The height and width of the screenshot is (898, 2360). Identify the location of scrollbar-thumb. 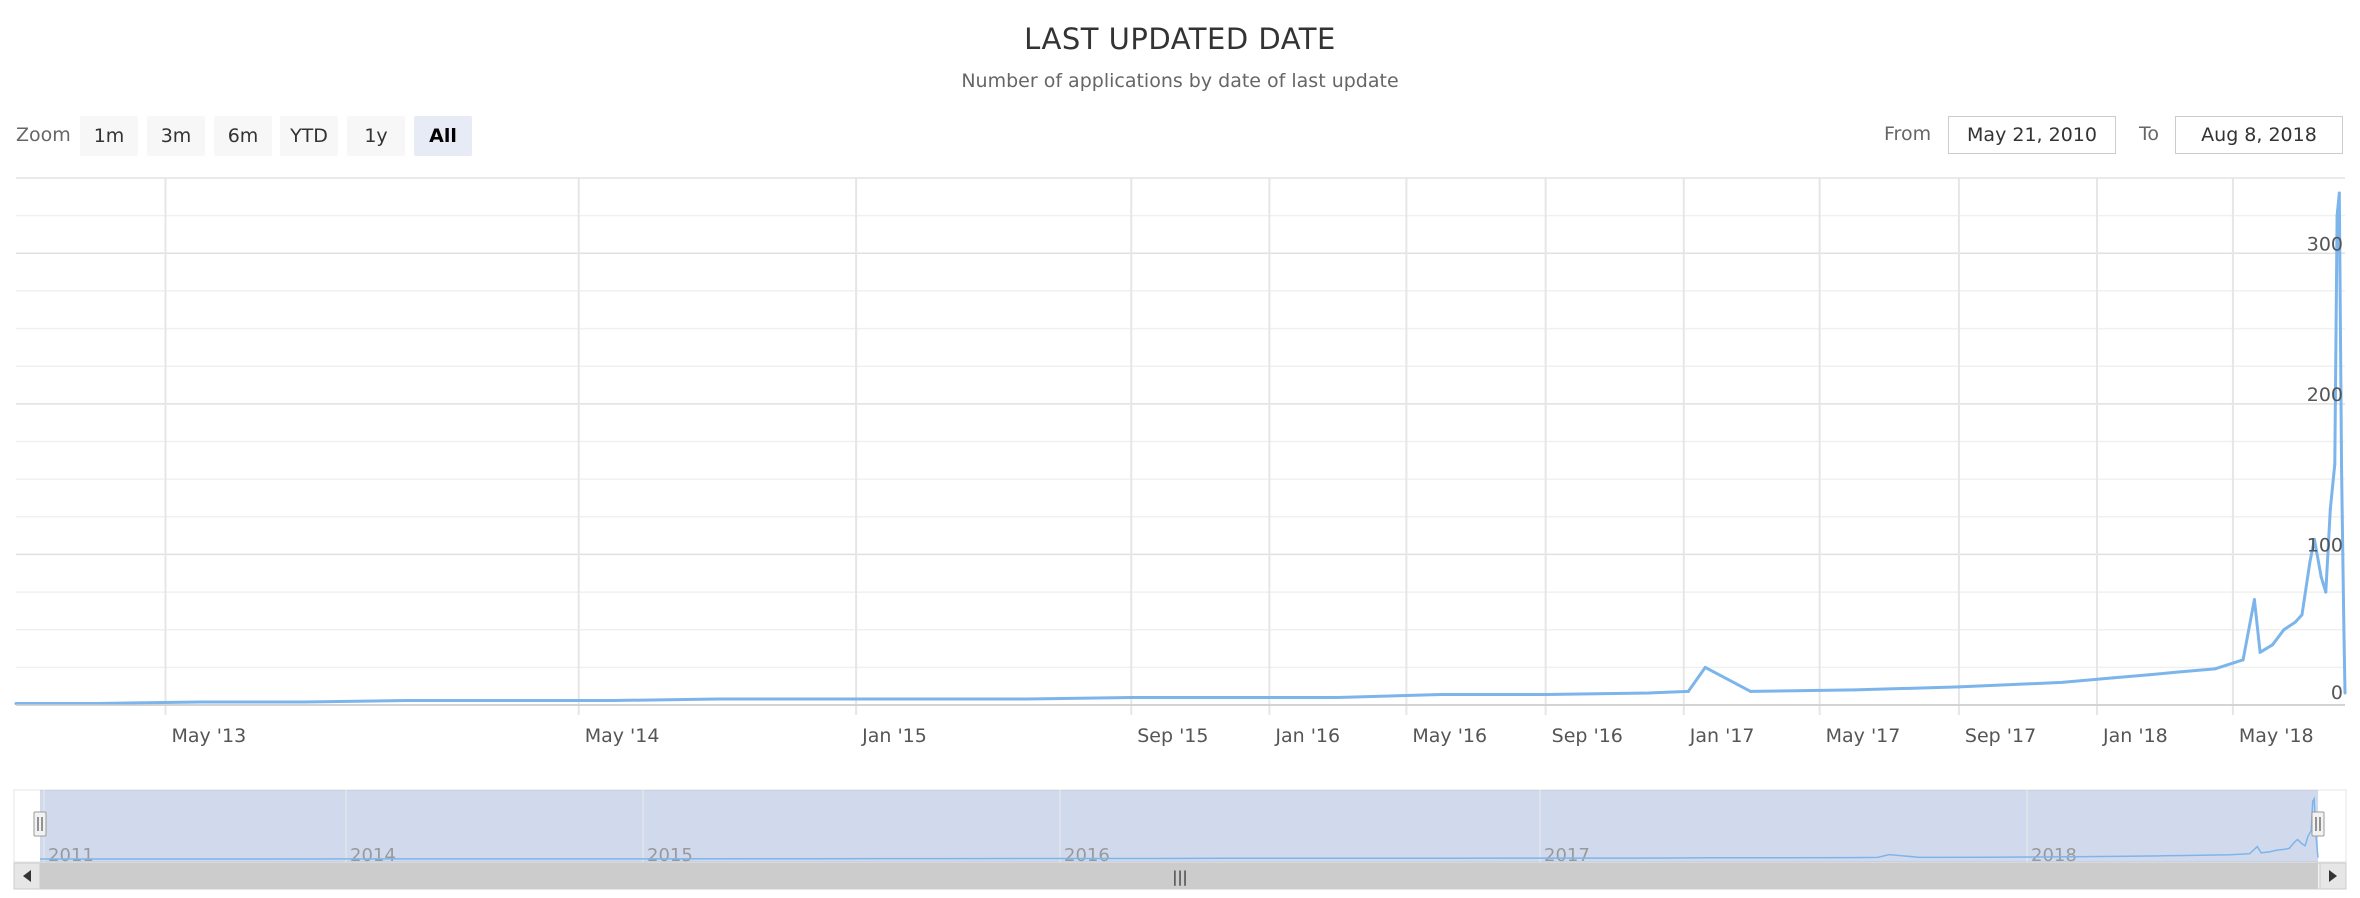
(1179, 876).